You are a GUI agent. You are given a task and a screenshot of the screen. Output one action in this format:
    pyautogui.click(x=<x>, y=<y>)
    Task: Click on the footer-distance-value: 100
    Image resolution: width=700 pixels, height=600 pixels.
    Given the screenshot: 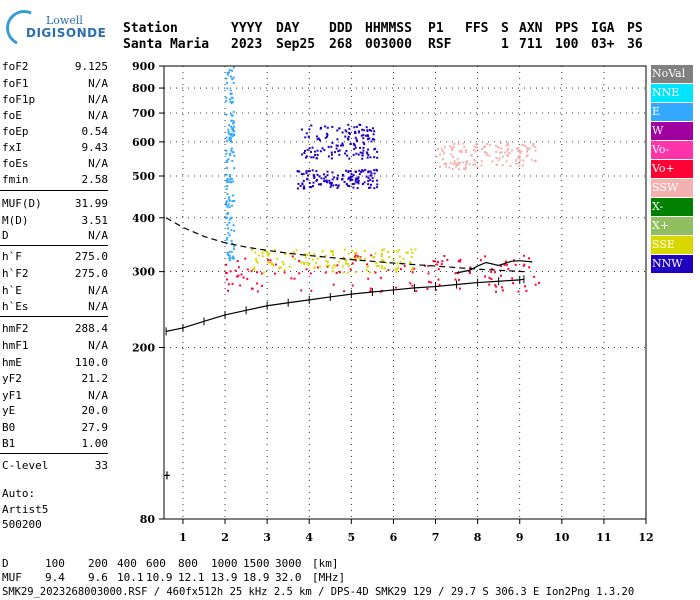 What is the action you would take?
    pyautogui.click(x=55, y=563)
    